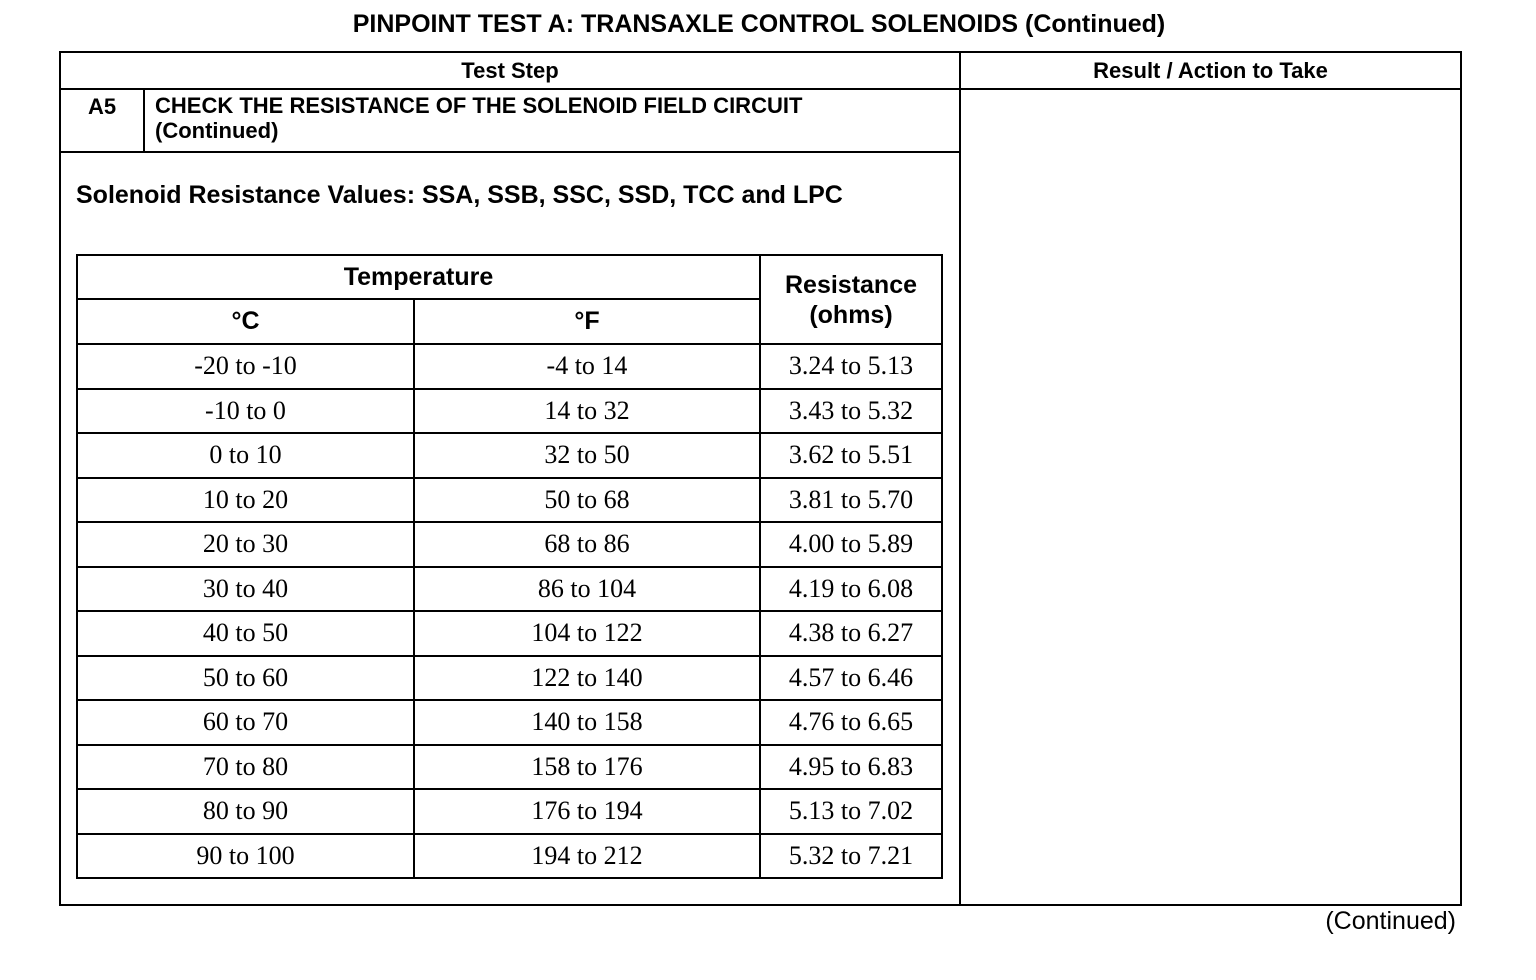 The height and width of the screenshot is (980, 1536). Describe the element at coordinates (851, 588) in the screenshot. I see `resistance-cell: 4.19 to 6.08` at that location.